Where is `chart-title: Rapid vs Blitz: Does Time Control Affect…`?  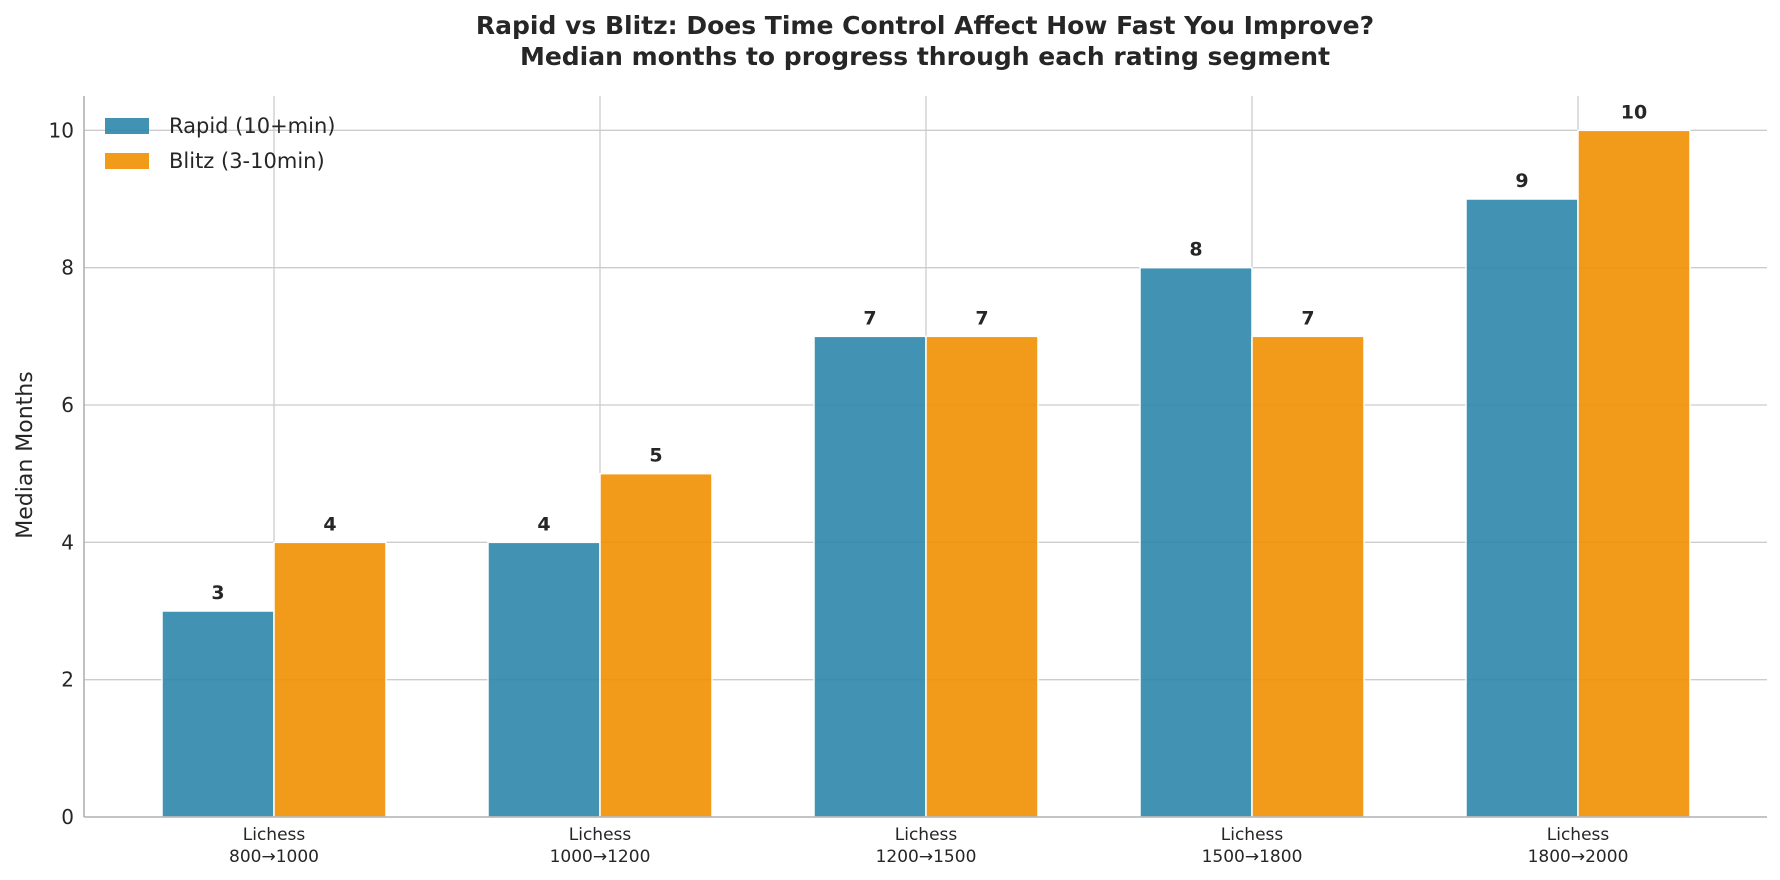 chart-title: Rapid vs Blitz: Does Time Control Affect… is located at coordinates (925, 25).